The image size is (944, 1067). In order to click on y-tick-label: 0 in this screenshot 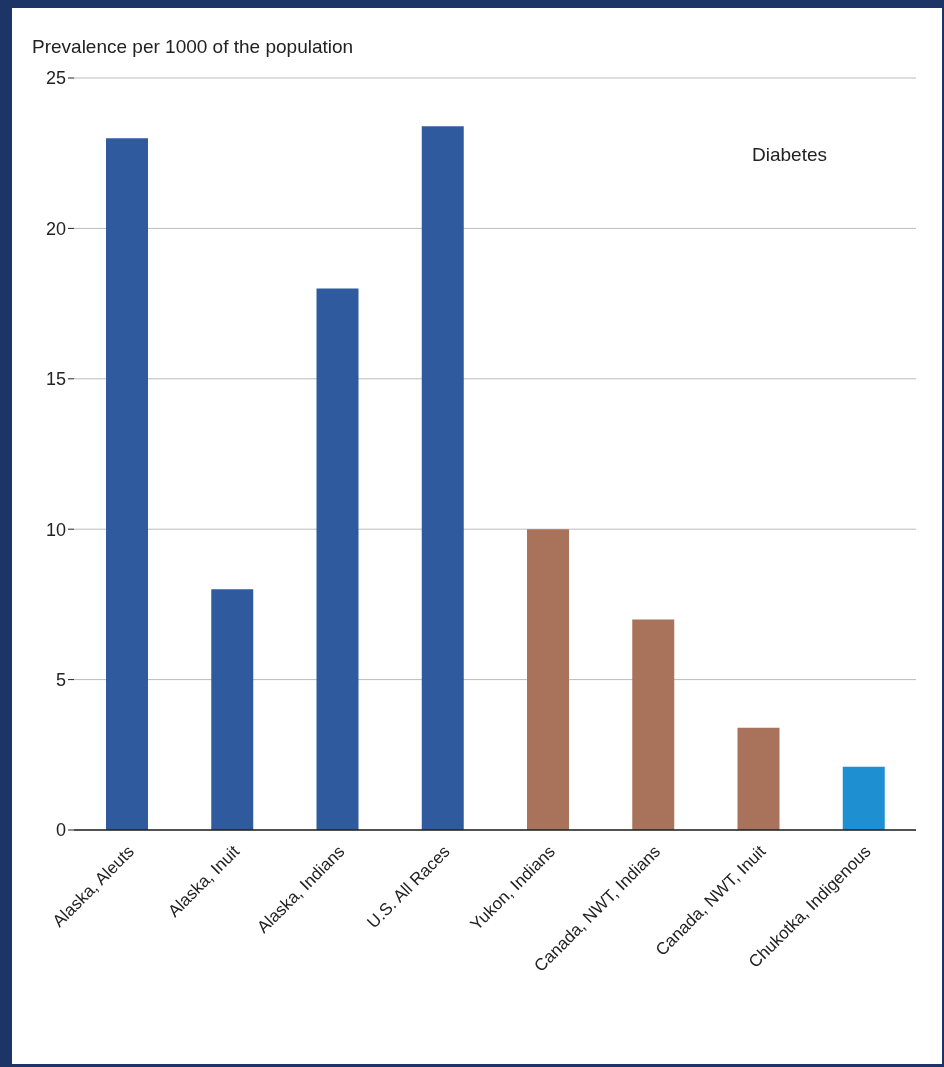, I will do `click(60, 830)`.